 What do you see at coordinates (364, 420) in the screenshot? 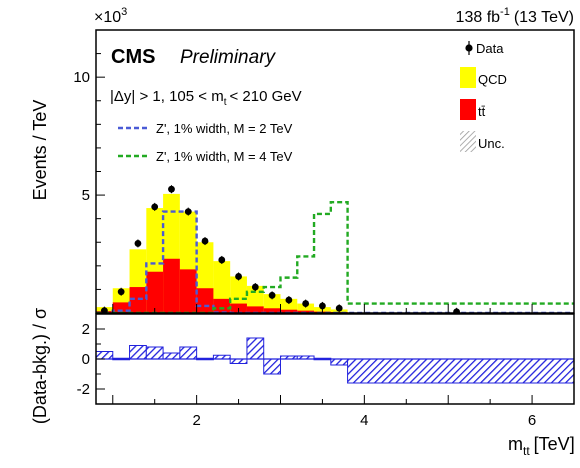
I see `x-tick-label: 4` at bounding box center [364, 420].